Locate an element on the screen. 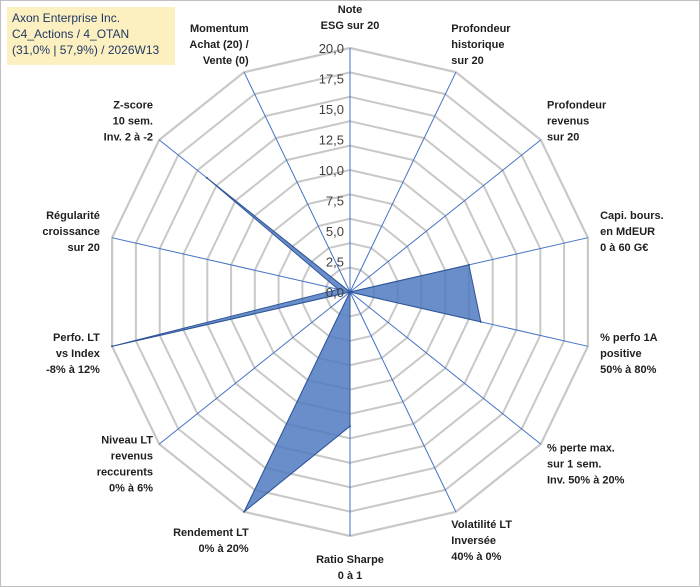  axis-label: Volatilité LT Inversée 40% à 0% is located at coordinates (481, 541).